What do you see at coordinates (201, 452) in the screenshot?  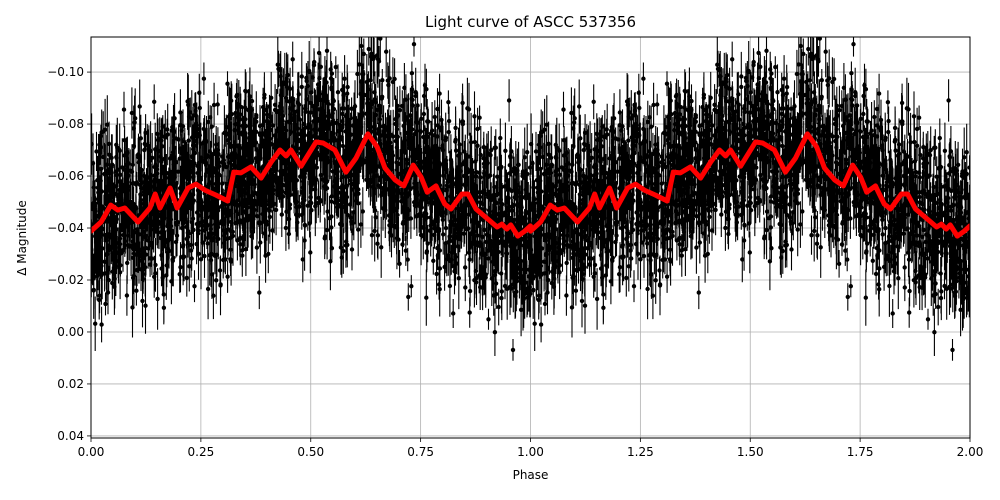 I see `x-tick-label: 0.25` at bounding box center [201, 452].